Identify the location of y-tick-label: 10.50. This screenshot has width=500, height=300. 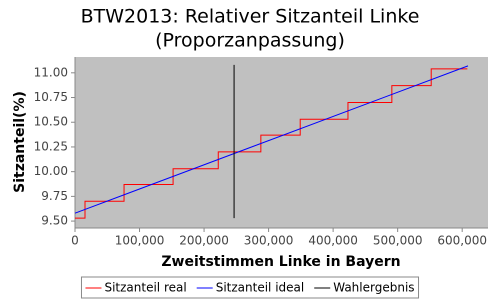
(51, 122).